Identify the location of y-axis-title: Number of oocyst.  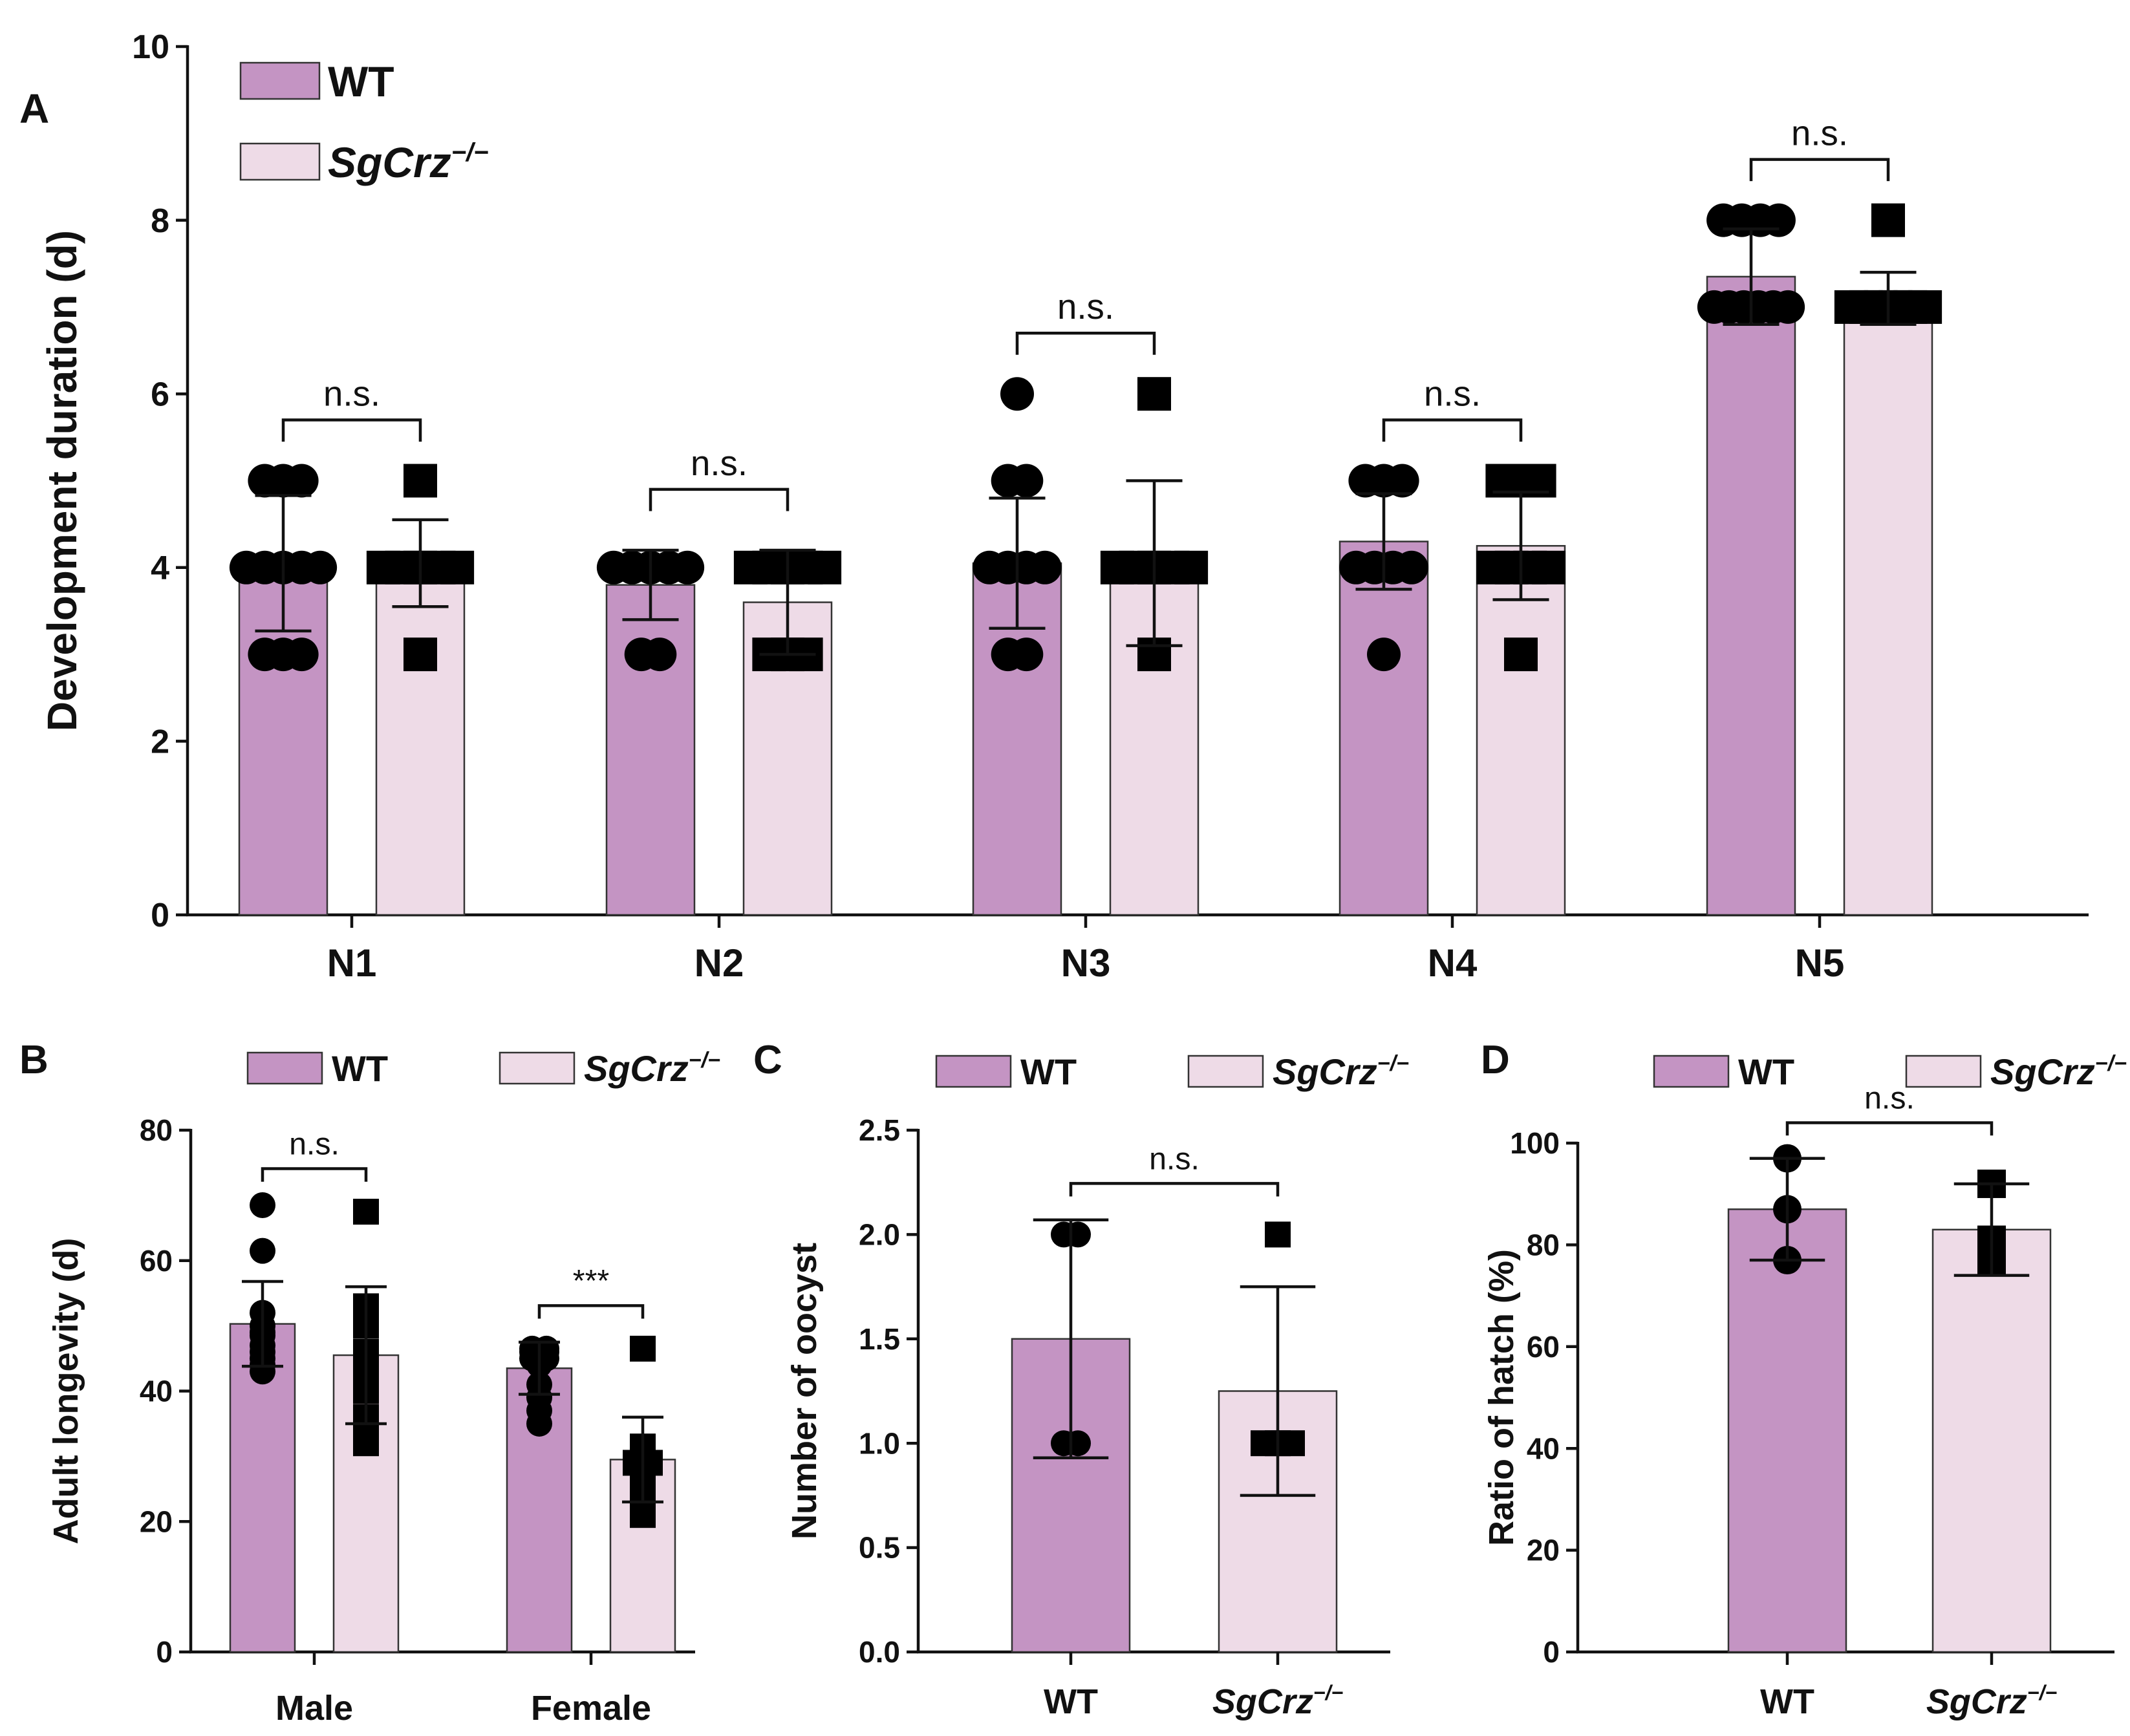
(804, 1391).